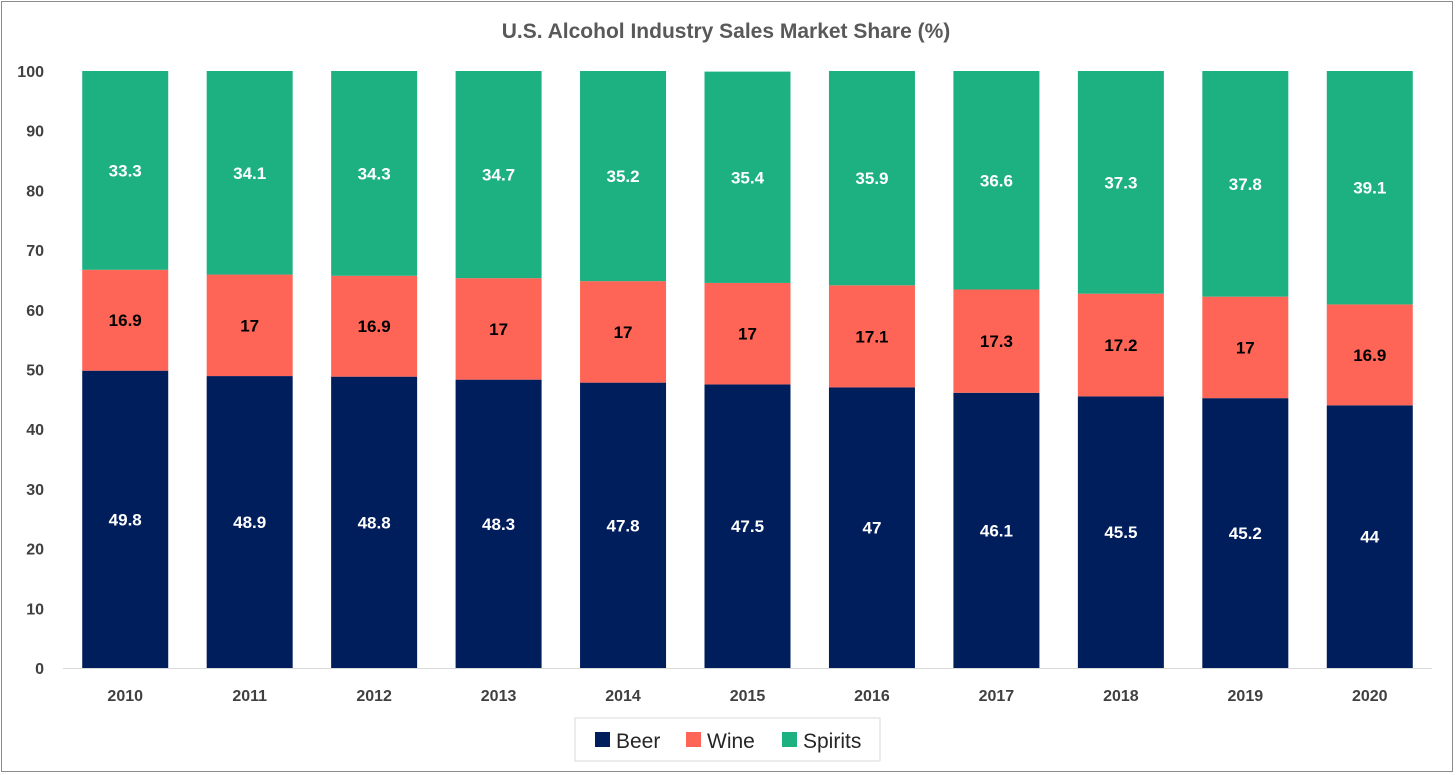 This screenshot has width=1456, height=775. Describe the element at coordinates (748, 696) in the screenshot. I see `x-tick-label: 2015` at that location.